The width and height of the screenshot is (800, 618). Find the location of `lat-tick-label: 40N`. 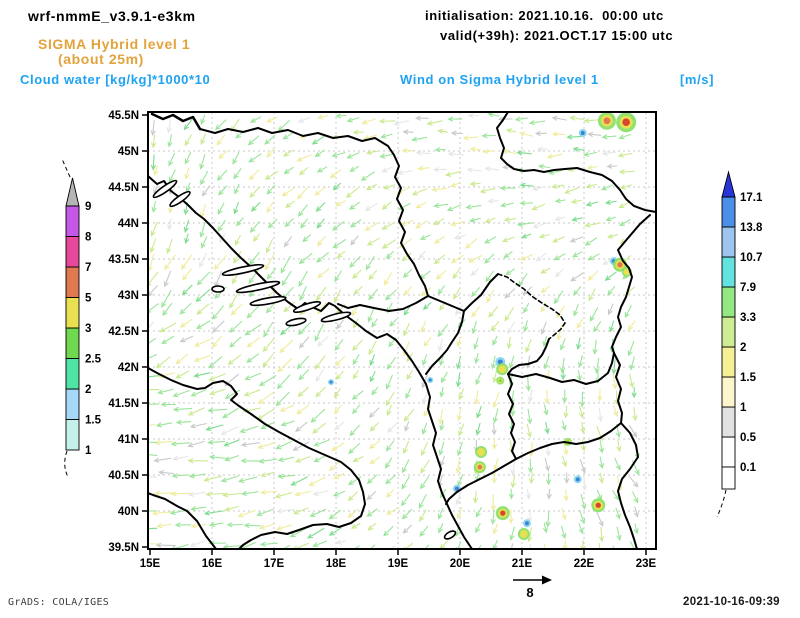

lat-tick-label: 40N is located at coordinates (128, 512).